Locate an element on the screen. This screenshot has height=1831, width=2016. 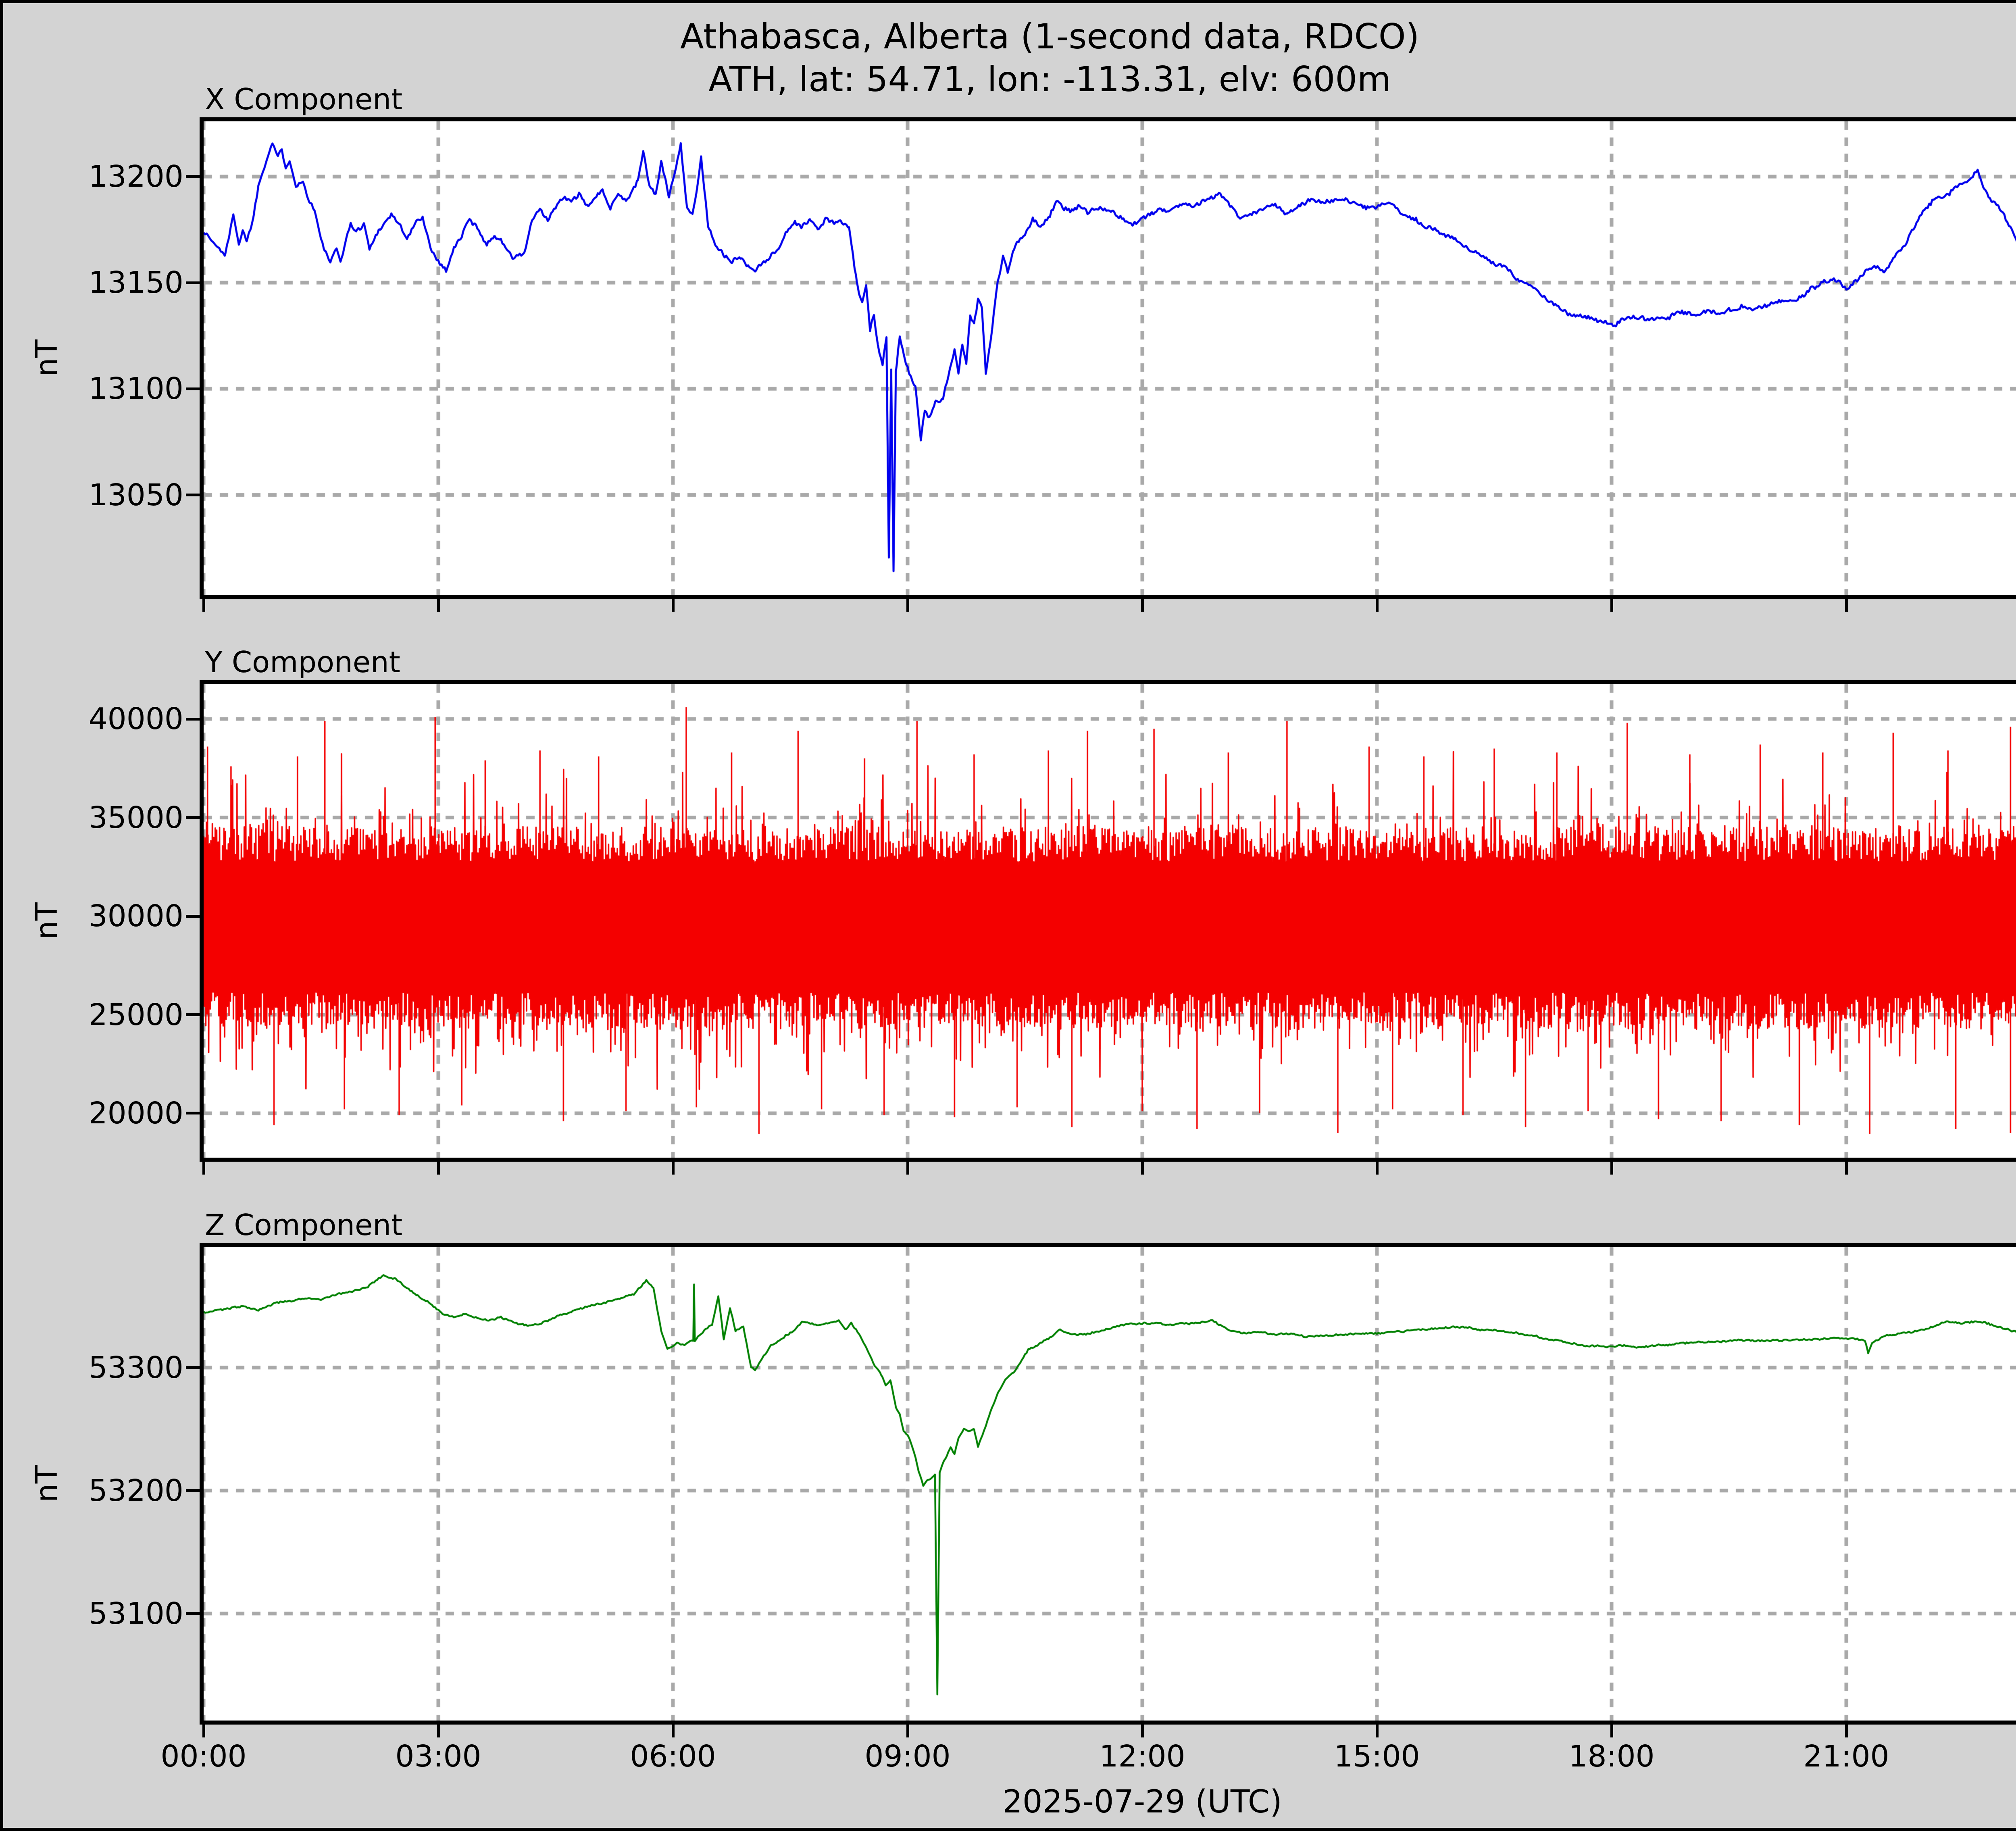
panel-label-y-component: Y Component is located at coordinates (302, 662).